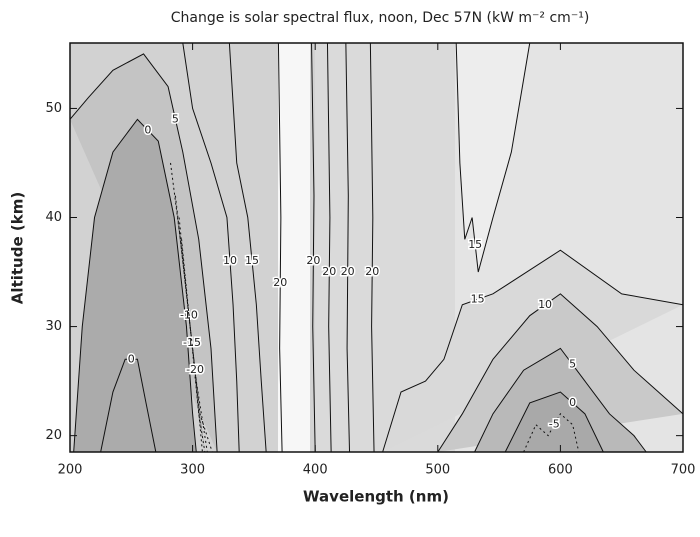  I want to click on shade-white, so click(294, 247).